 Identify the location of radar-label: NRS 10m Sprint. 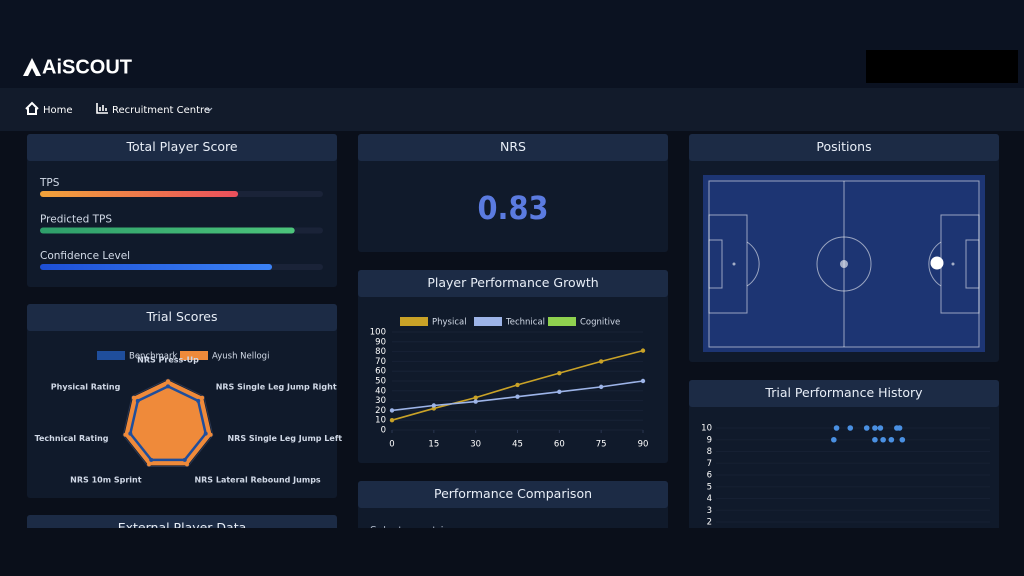
(106, 479).